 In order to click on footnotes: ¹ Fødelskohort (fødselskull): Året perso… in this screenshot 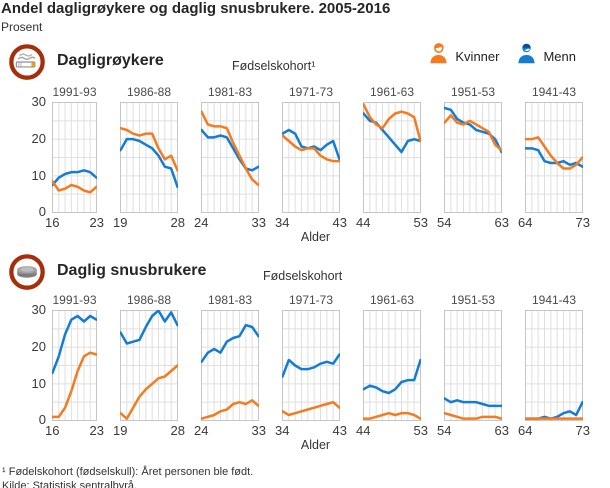, I will do `click(306, 476)`.